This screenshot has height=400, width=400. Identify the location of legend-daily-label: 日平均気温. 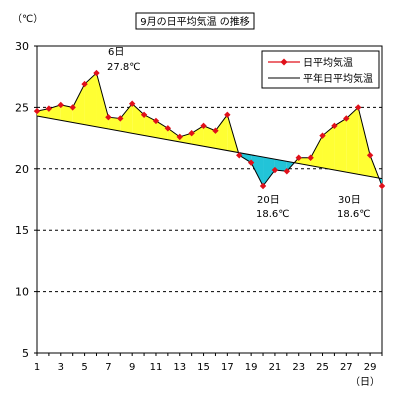
(328, 62).